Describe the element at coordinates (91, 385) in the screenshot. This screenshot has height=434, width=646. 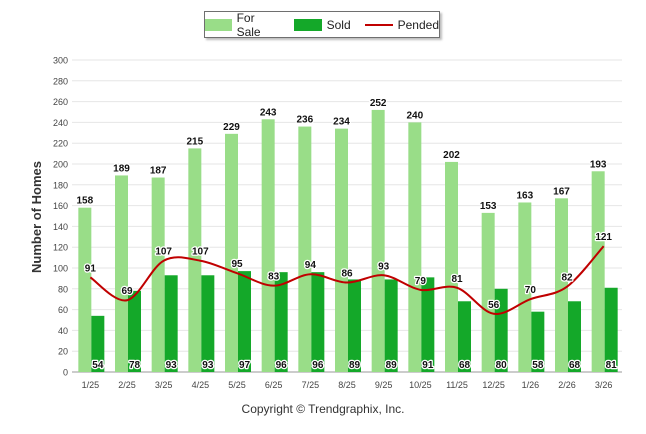
I see `x-tick-label: 1/25` at that location.